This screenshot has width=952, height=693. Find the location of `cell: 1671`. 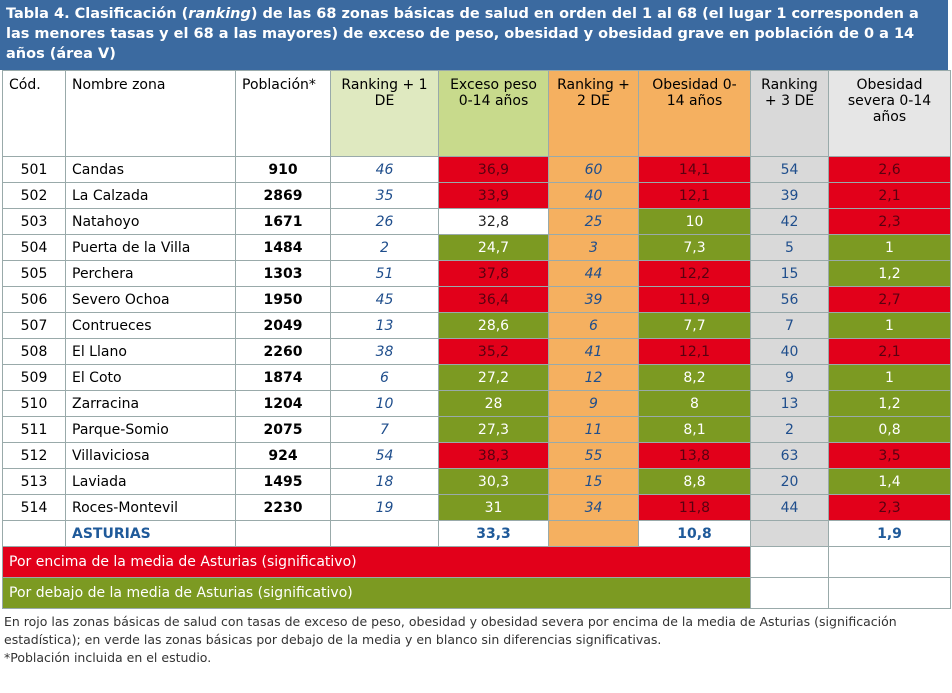

cell: 1671 is located at coordinates (283, 221).